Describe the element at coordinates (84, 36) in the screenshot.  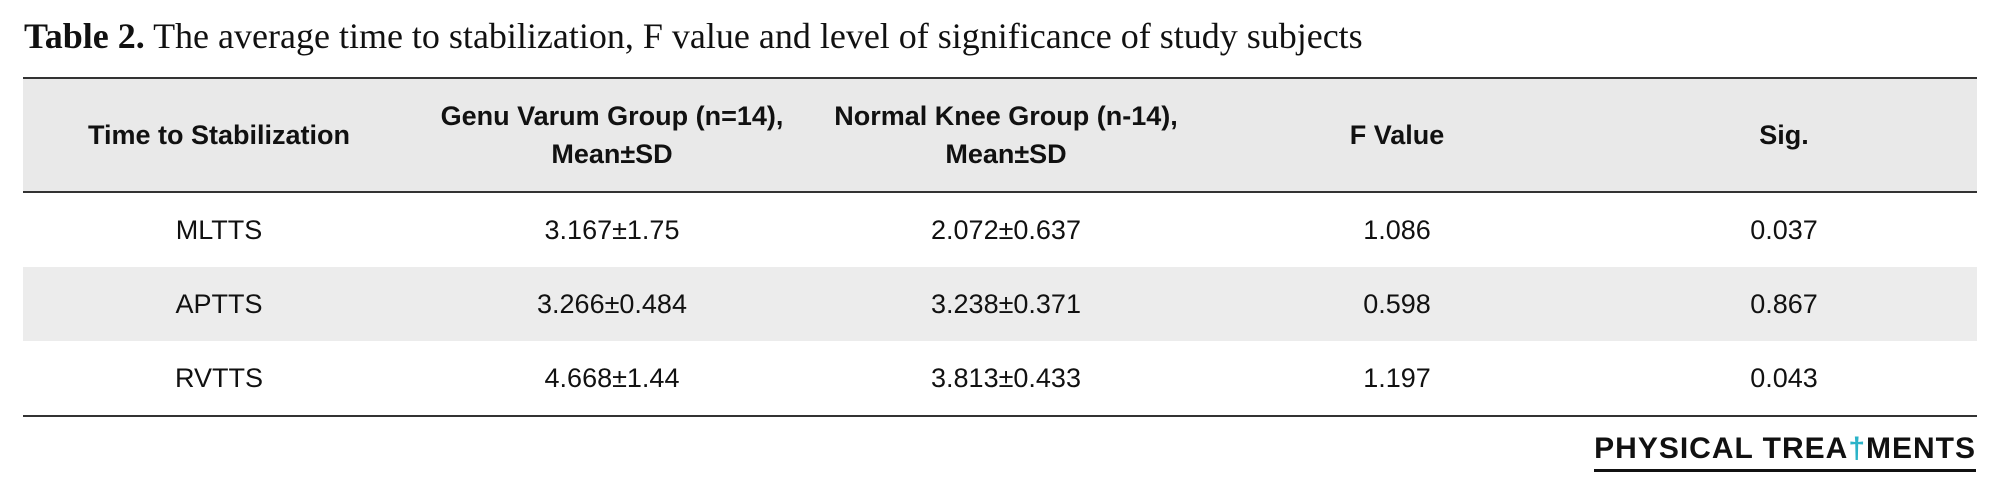
I see `table-caption-label: Table 2.` at that location.